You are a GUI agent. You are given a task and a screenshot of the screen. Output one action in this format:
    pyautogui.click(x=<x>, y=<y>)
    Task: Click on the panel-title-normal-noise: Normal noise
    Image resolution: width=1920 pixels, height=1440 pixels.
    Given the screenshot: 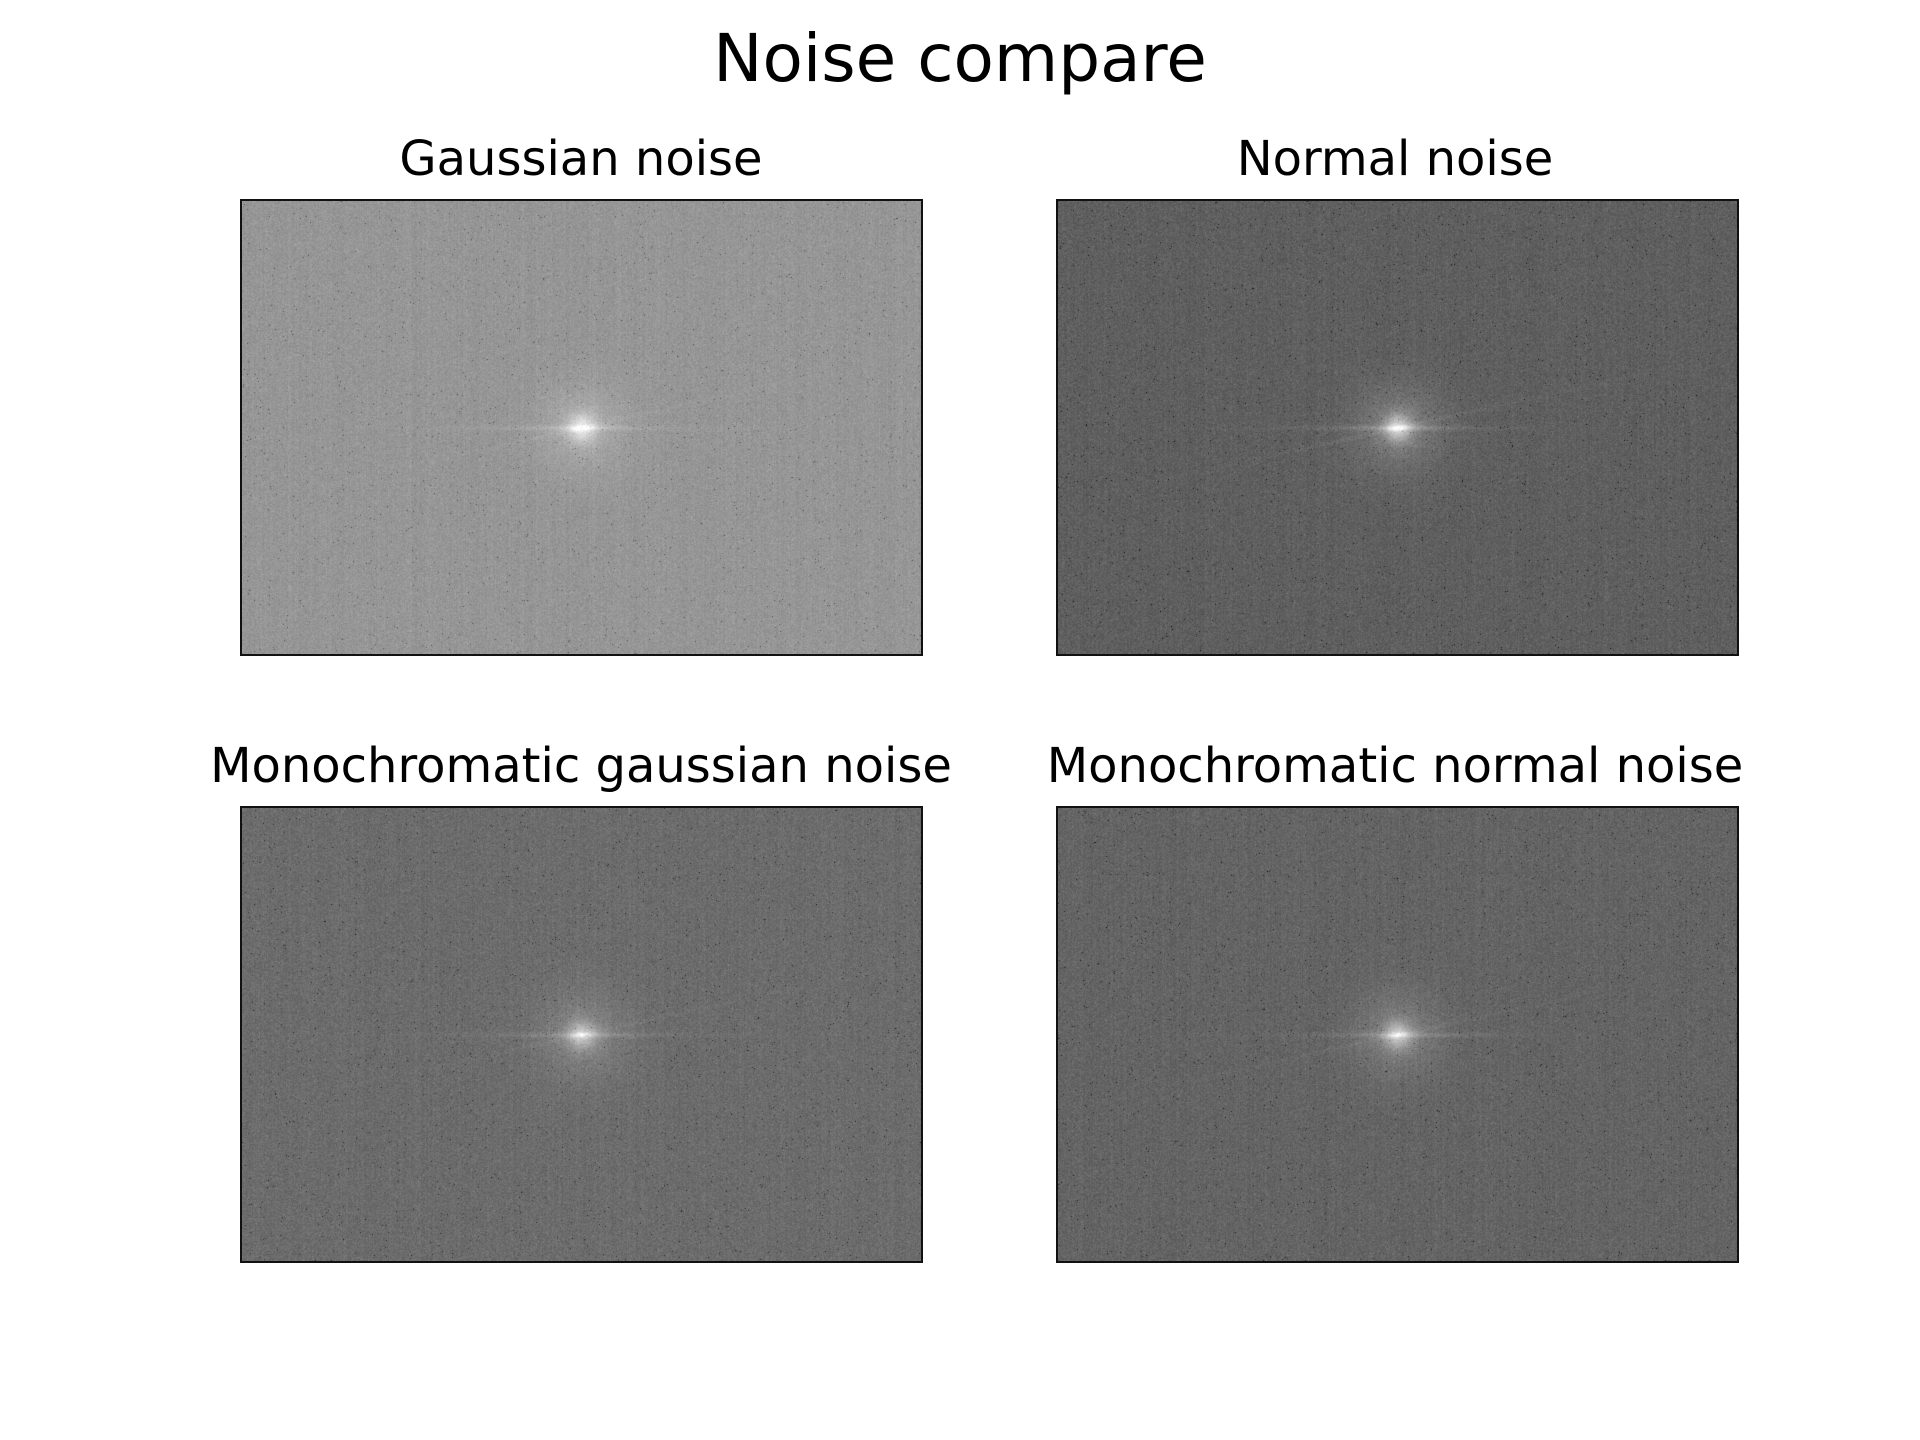 What is the action you would take?
    pyautogui.click(x=1395, y=159)
    